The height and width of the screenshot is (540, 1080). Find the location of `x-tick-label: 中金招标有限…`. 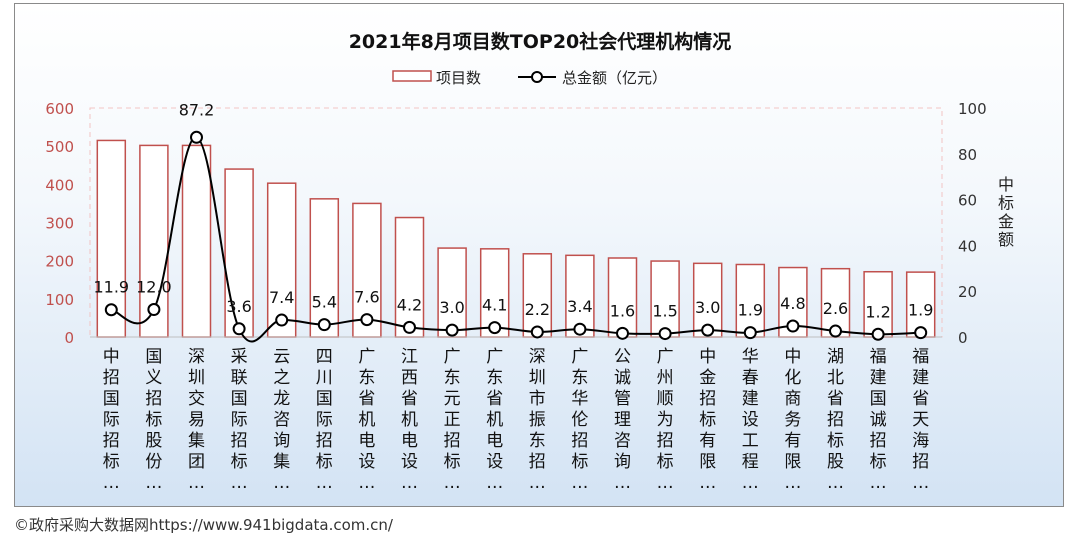

x-tick-label: 中金招标有限… is located at coordinates (707, 420).